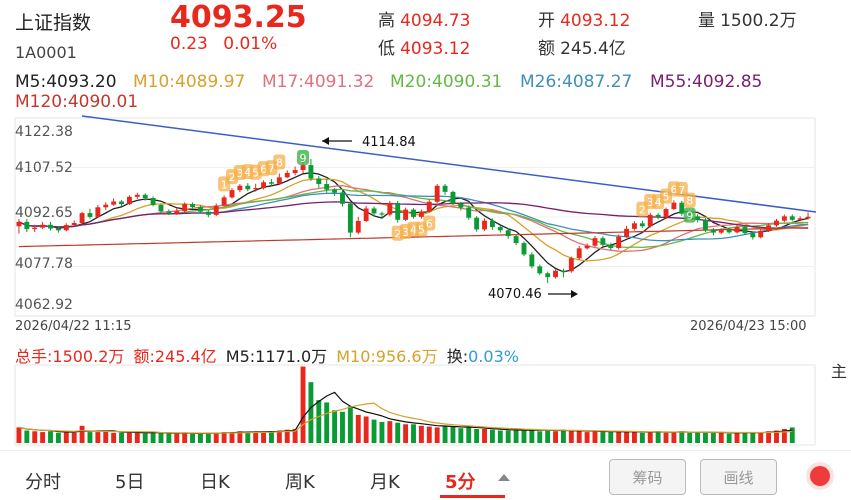  What do you see at coordinates (387, 356) in the screenshot?
I see `vol-m10: M10:956.6万` at bounding box center [387, 356].